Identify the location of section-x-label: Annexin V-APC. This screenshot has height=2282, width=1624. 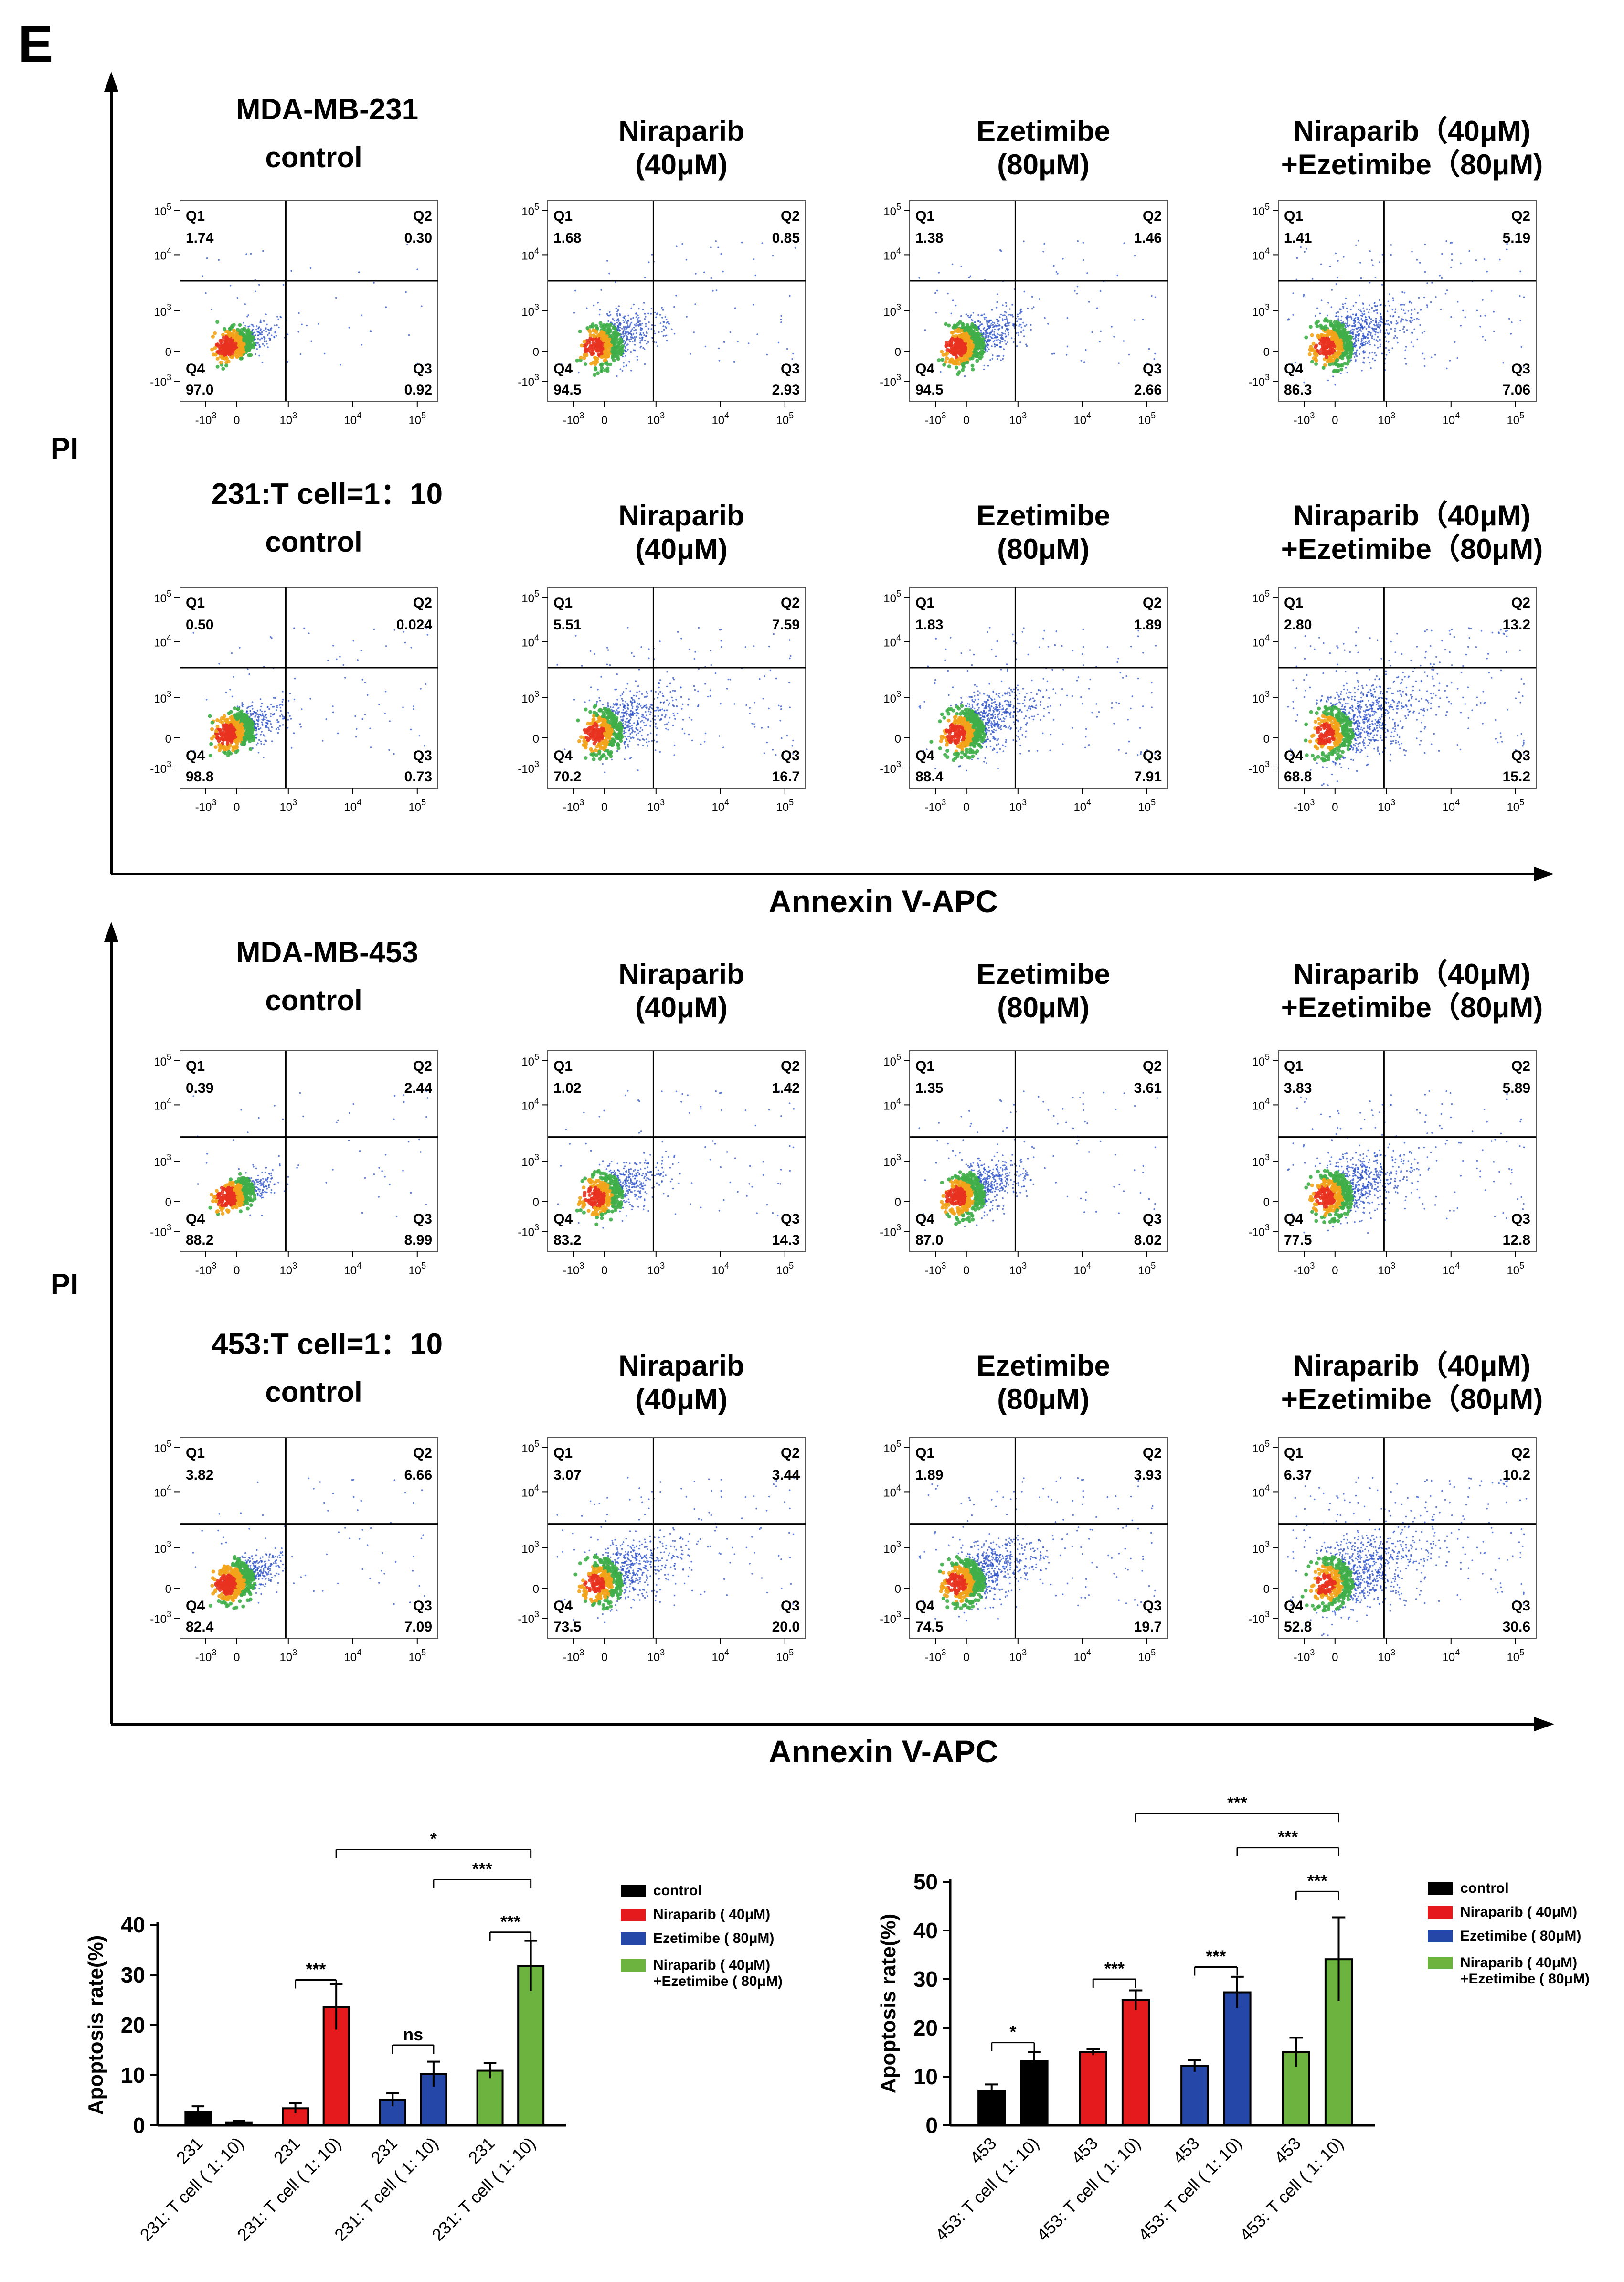
(883, 902).